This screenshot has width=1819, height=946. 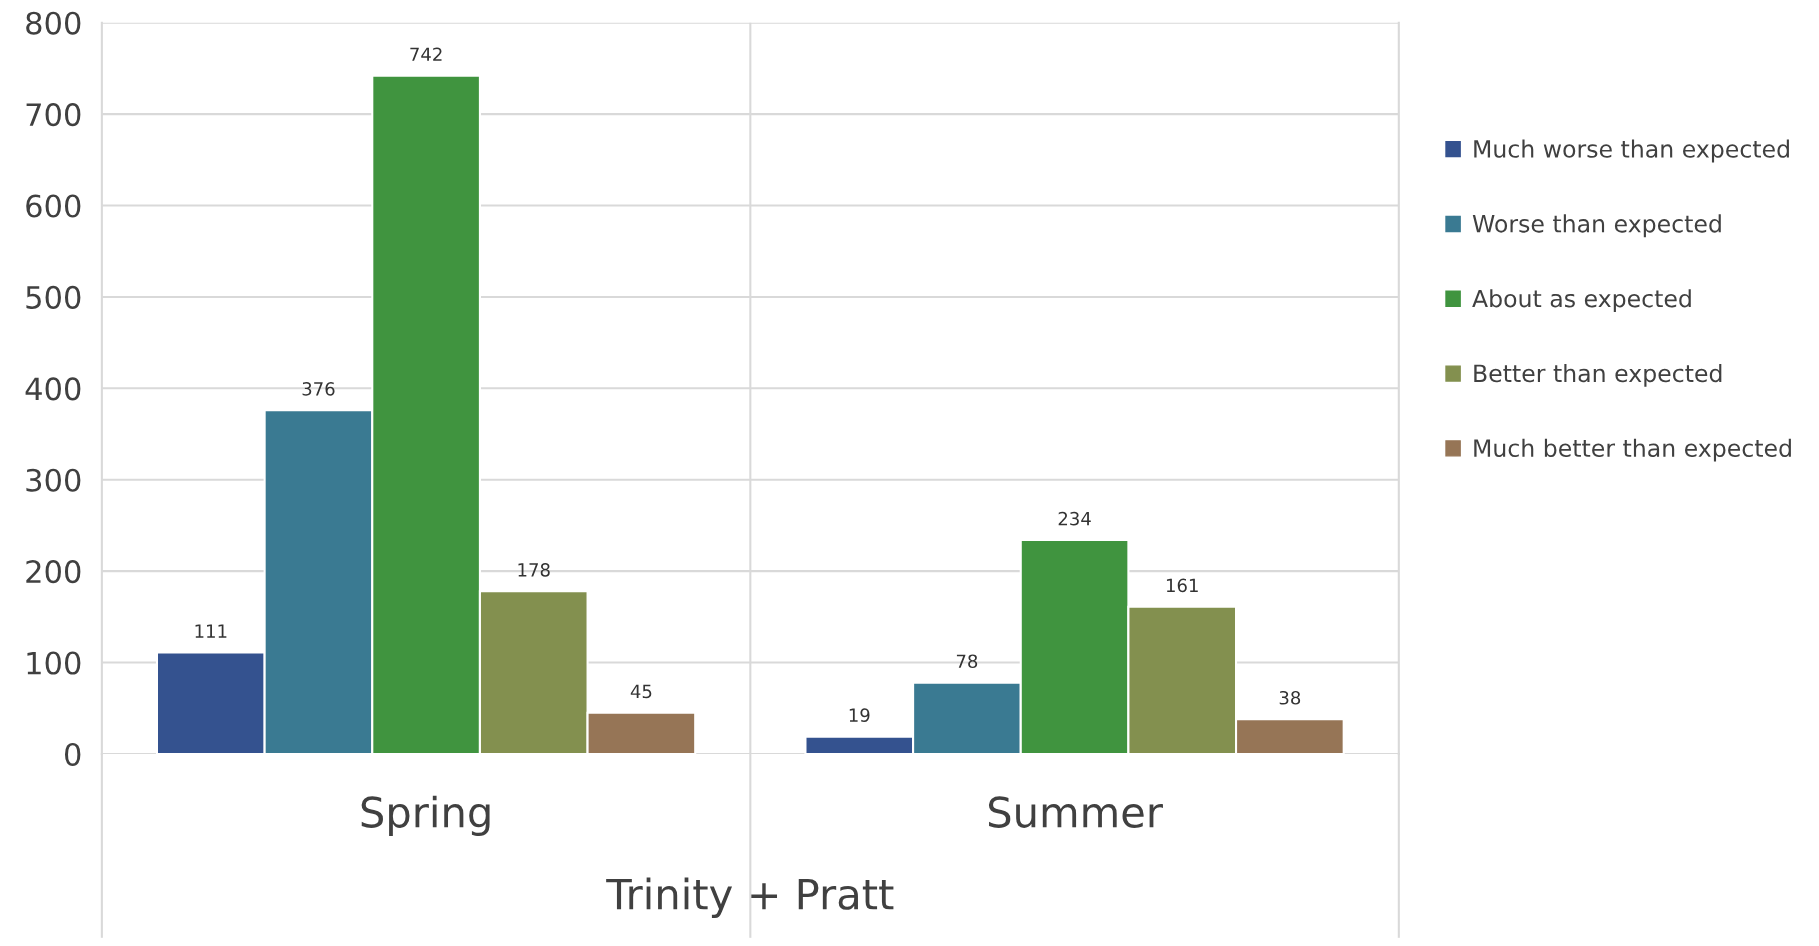 I want to click on legend-label: Much better than expected, so click(x=1632, y=450).